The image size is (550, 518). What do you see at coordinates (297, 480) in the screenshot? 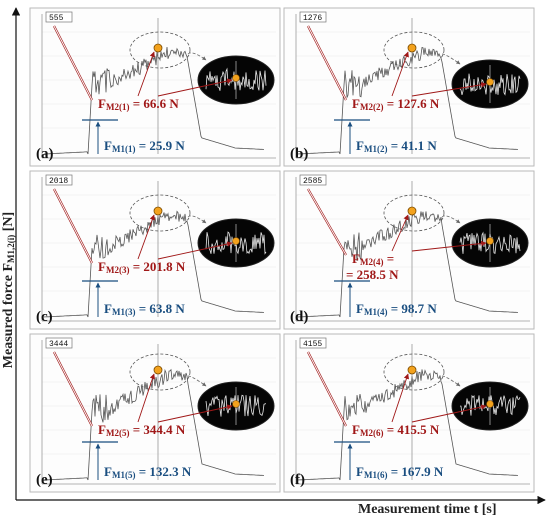
I see `panel-letter: (f)` at bounding box center [297, 480].